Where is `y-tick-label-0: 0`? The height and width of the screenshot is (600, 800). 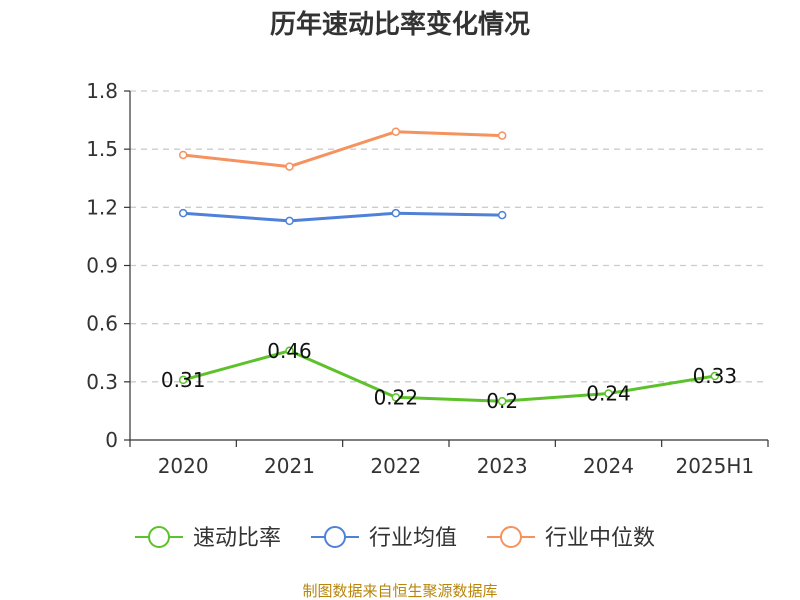 y-tick-label-0: 0 is located at coordinates (111, 440).